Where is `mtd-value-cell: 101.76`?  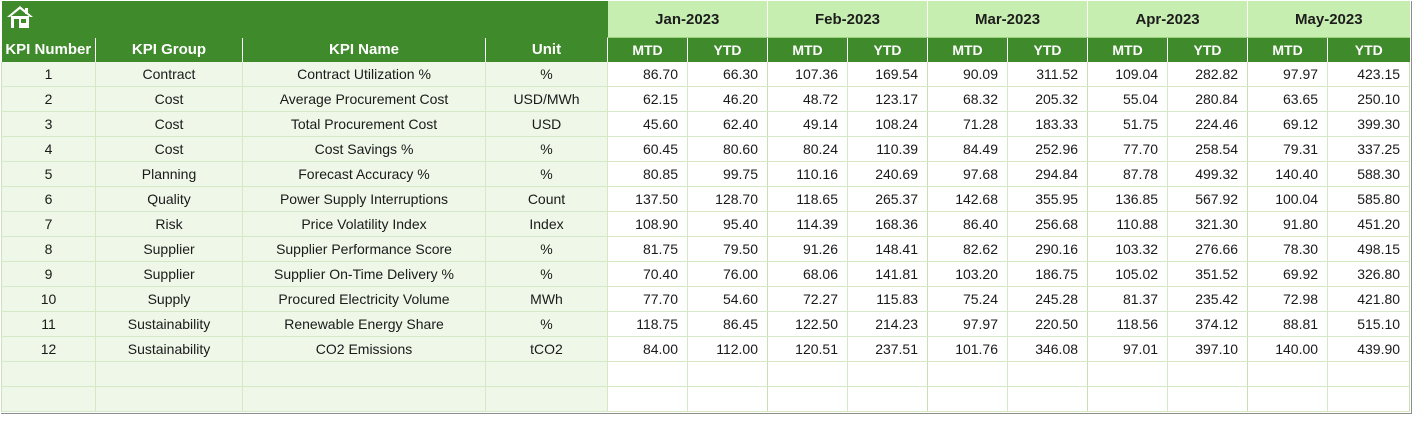
mtd-value-cell: 101.76 is located at coordinates (968, 349).